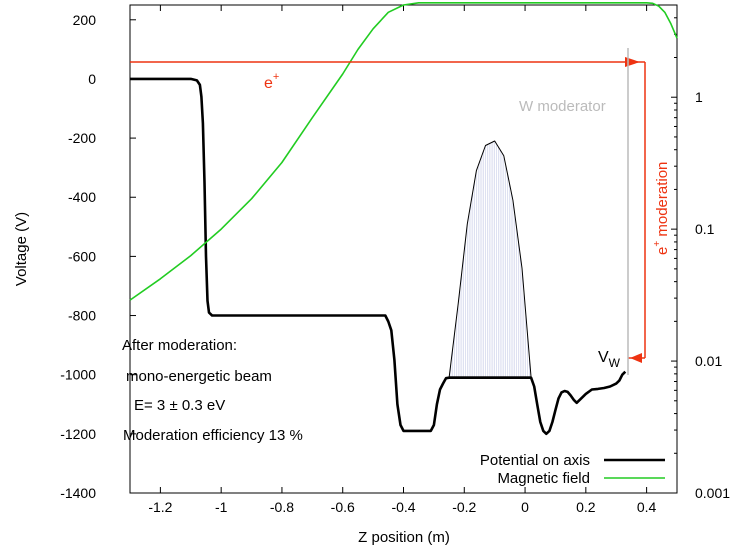 The height and width of the screenshot is (558, 737). Describe the element at coordinates (78, 493) in the screenshot. I see `y-tick-label: -1400` at that location.